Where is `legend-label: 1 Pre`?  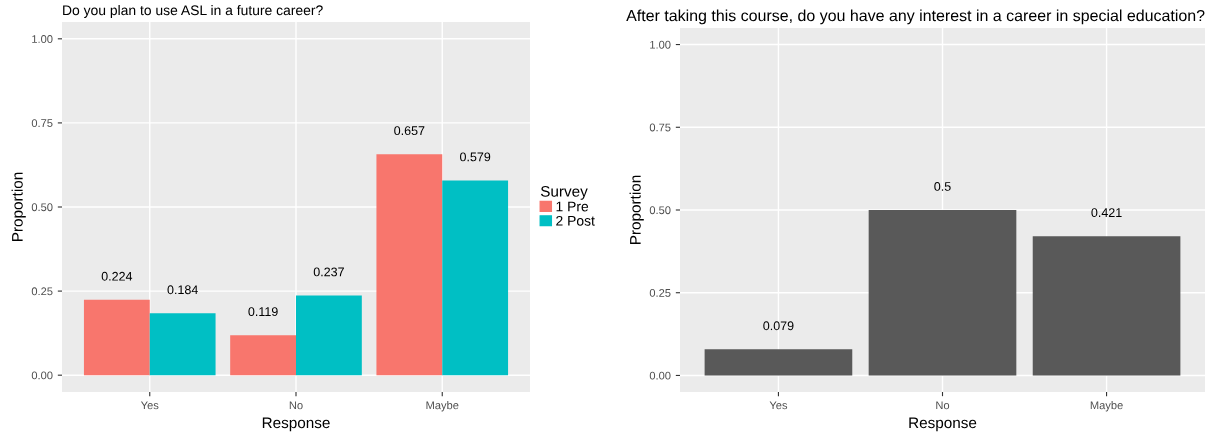 legend-label: 1 Pre is located at coordinates (572, 206).